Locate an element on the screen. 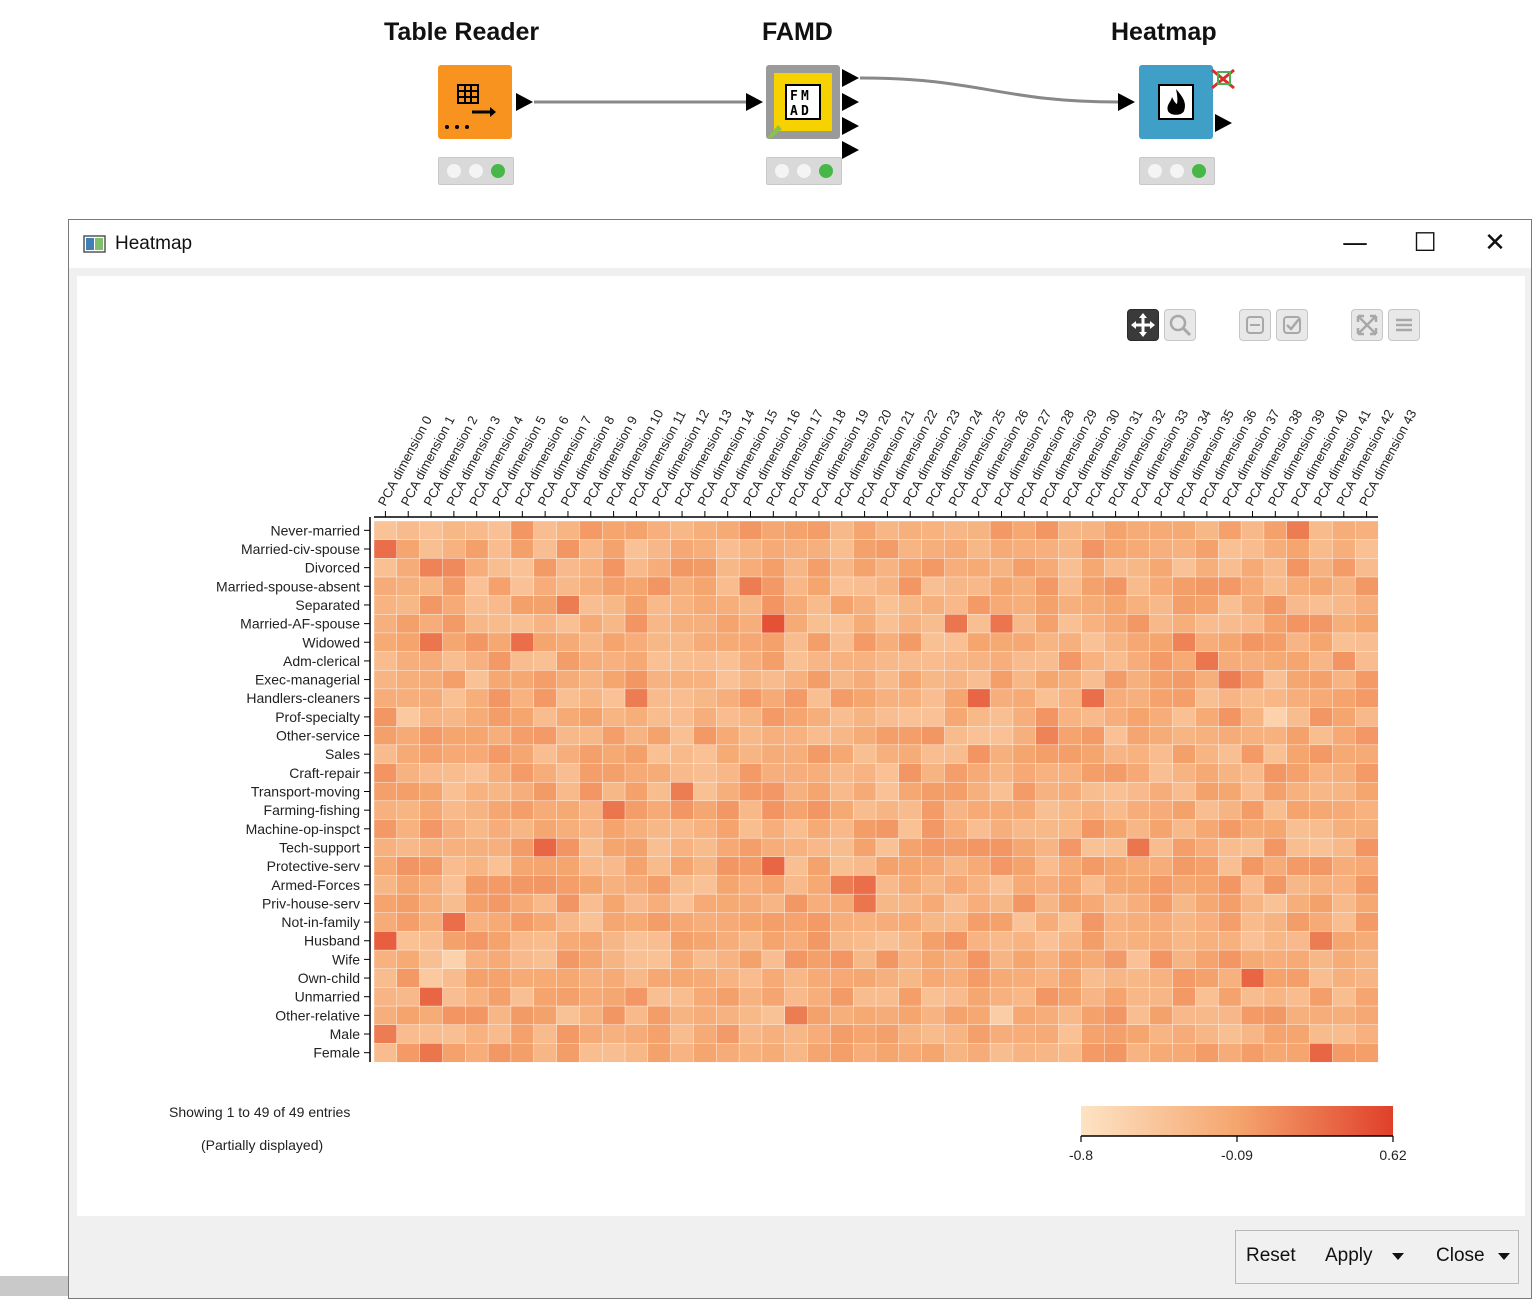  apply-dropdown-icon is located at coordinates (1398, 1256).